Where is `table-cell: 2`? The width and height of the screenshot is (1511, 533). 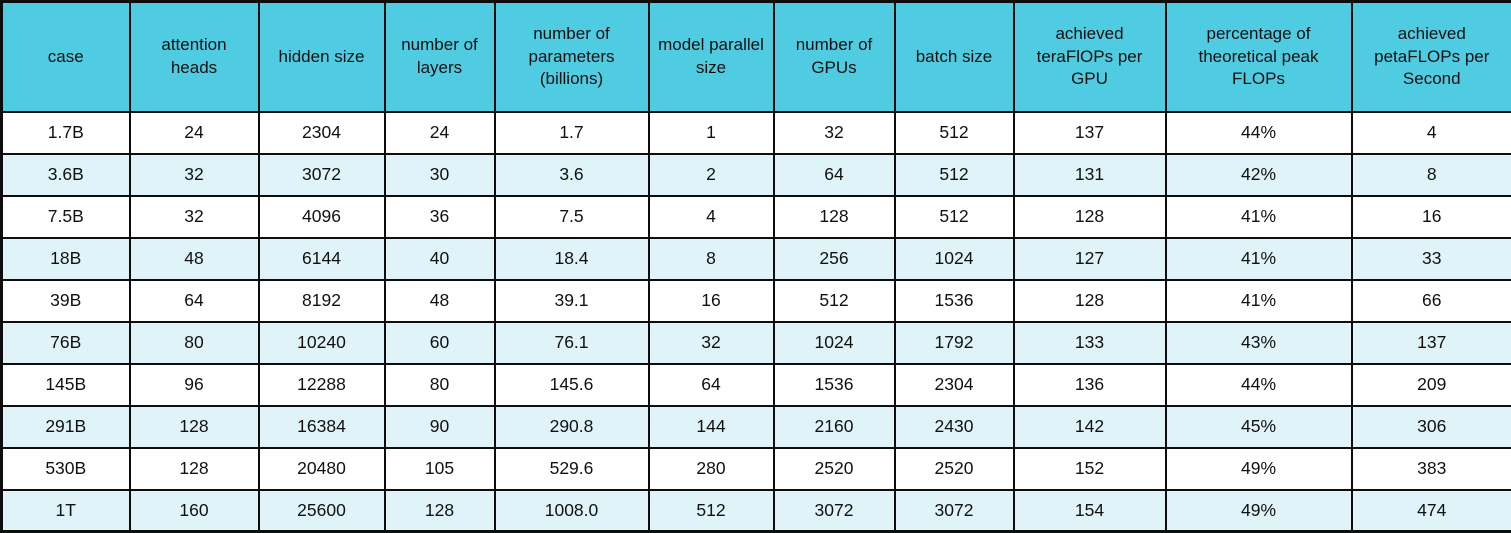 table-cell: 2 is located at coordinates (711, 175).